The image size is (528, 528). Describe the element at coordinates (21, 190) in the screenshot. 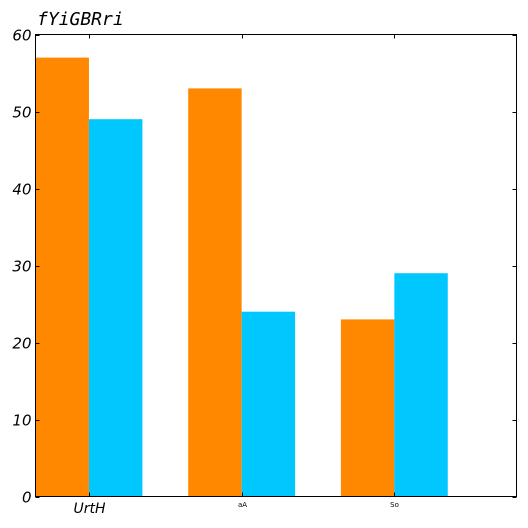

I see `y-tick-label: 40` at that location.